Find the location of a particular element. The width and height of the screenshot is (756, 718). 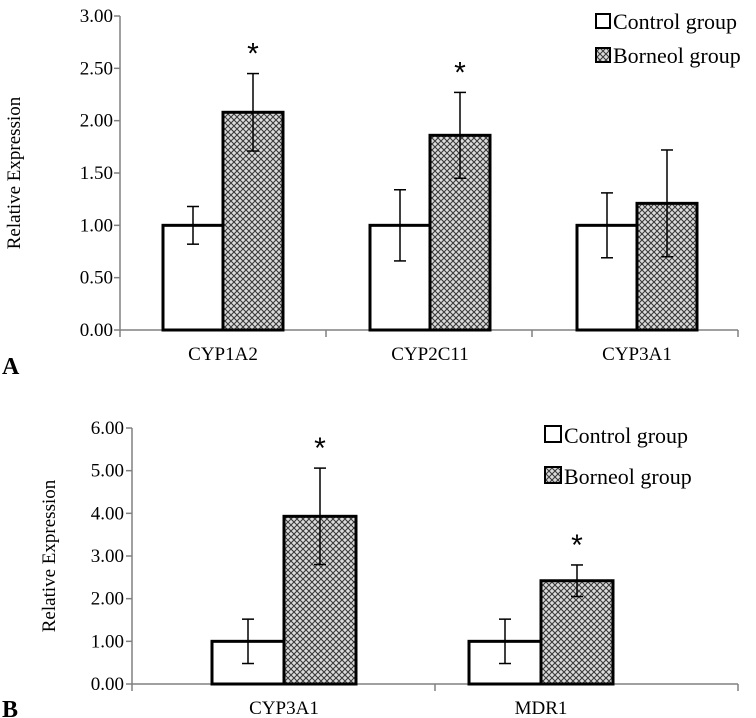

y-tick-label: 1.50 is located at coordinates (96, 173).